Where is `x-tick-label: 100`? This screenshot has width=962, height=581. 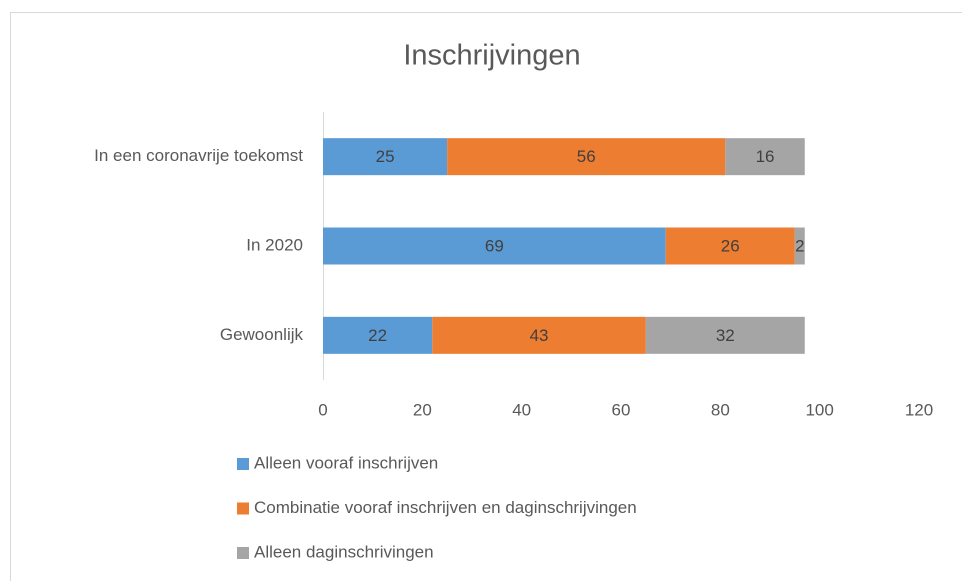
x-tick-label: 100 is located at coordinates (819, 409).